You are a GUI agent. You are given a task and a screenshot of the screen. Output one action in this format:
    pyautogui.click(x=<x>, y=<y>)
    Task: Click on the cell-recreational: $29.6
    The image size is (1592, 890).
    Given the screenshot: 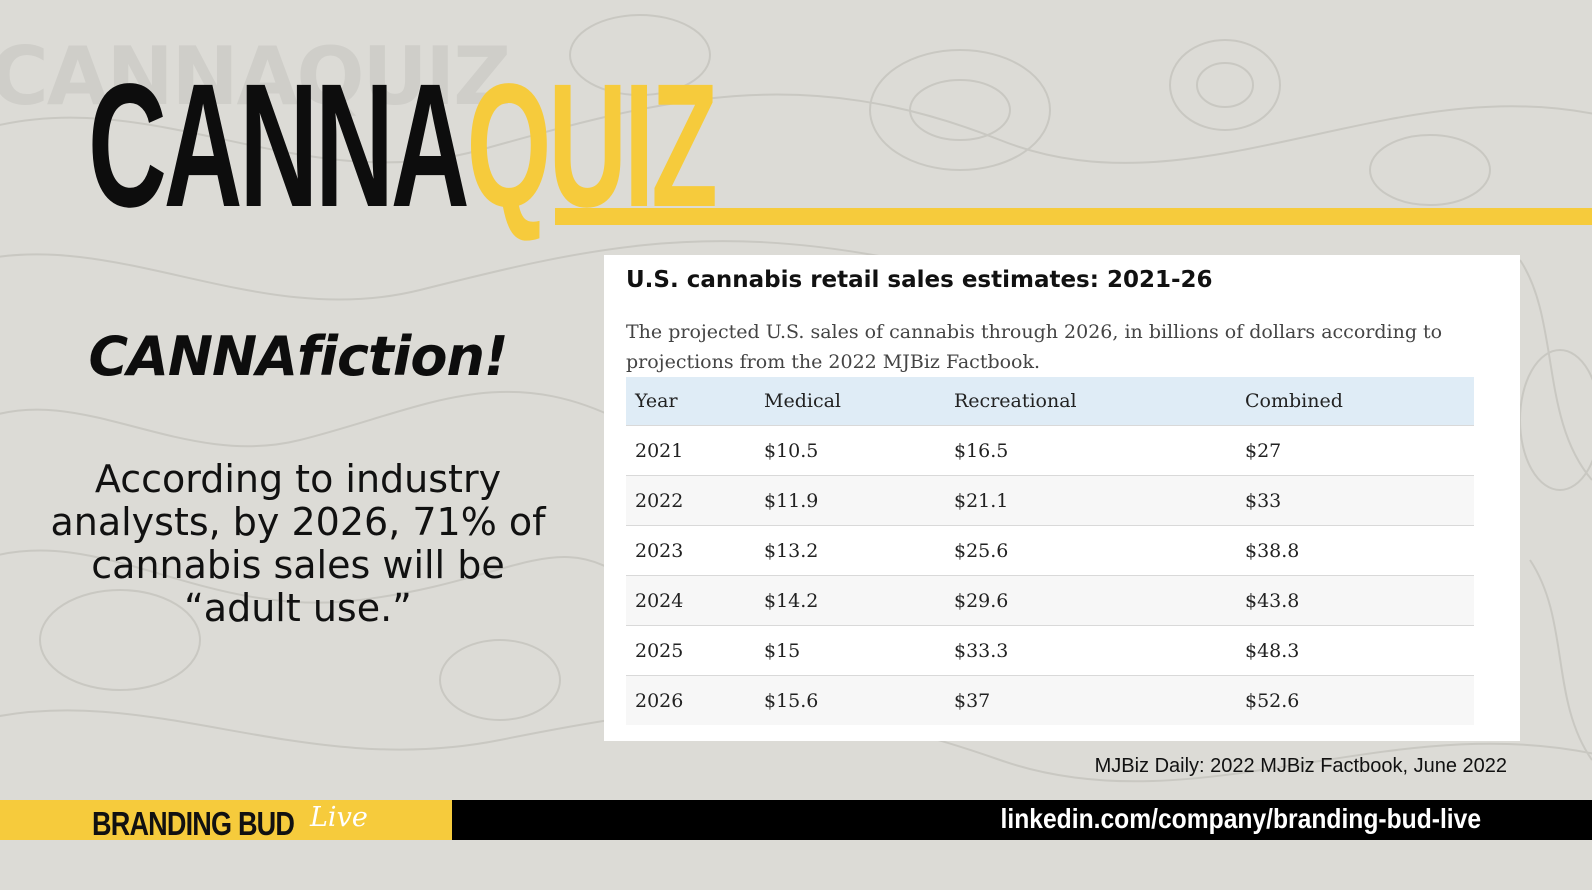 What is the action you would take?
    pyautogui.click(x=1090, y=600)
    